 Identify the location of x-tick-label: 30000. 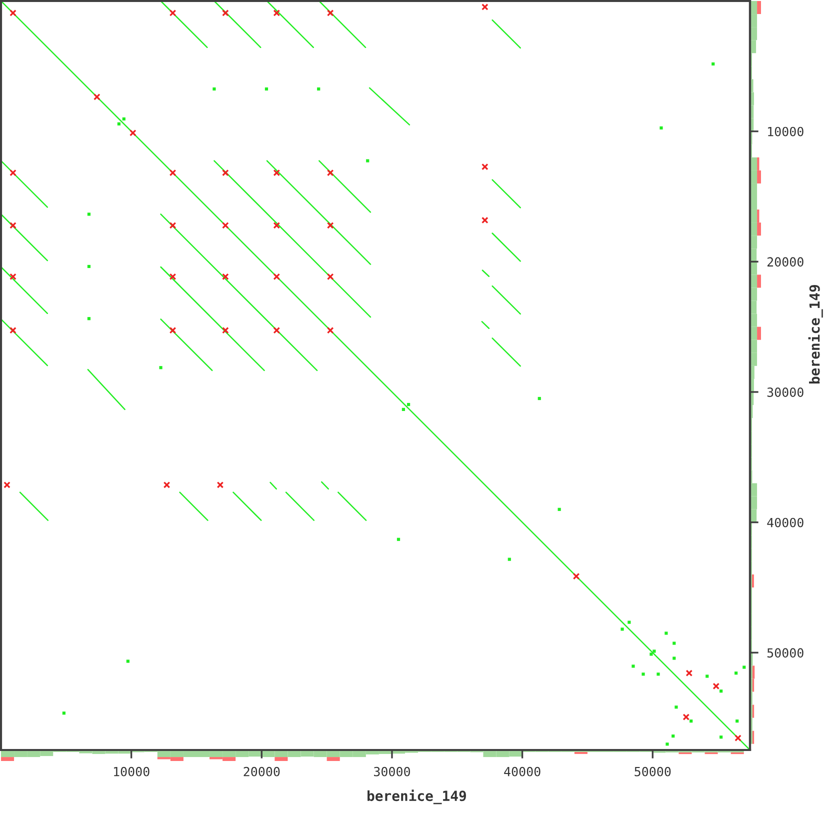
(392, 771).